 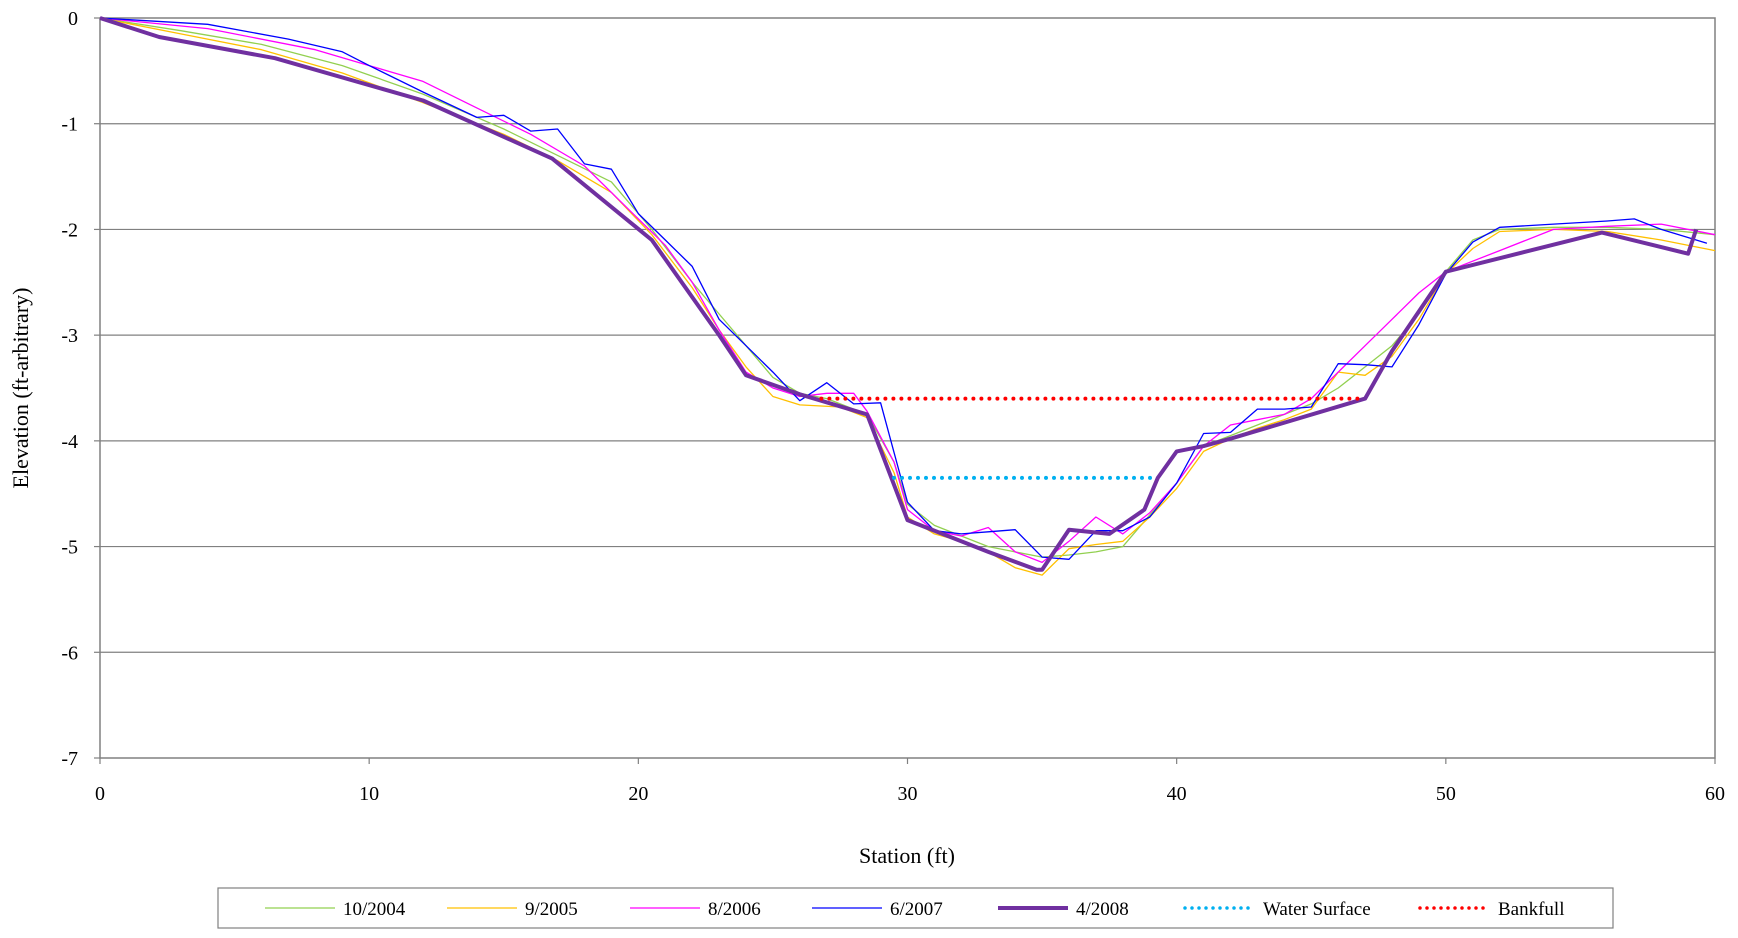 I want to click on legend-label: 10/2004, so click(x=374, y=909).